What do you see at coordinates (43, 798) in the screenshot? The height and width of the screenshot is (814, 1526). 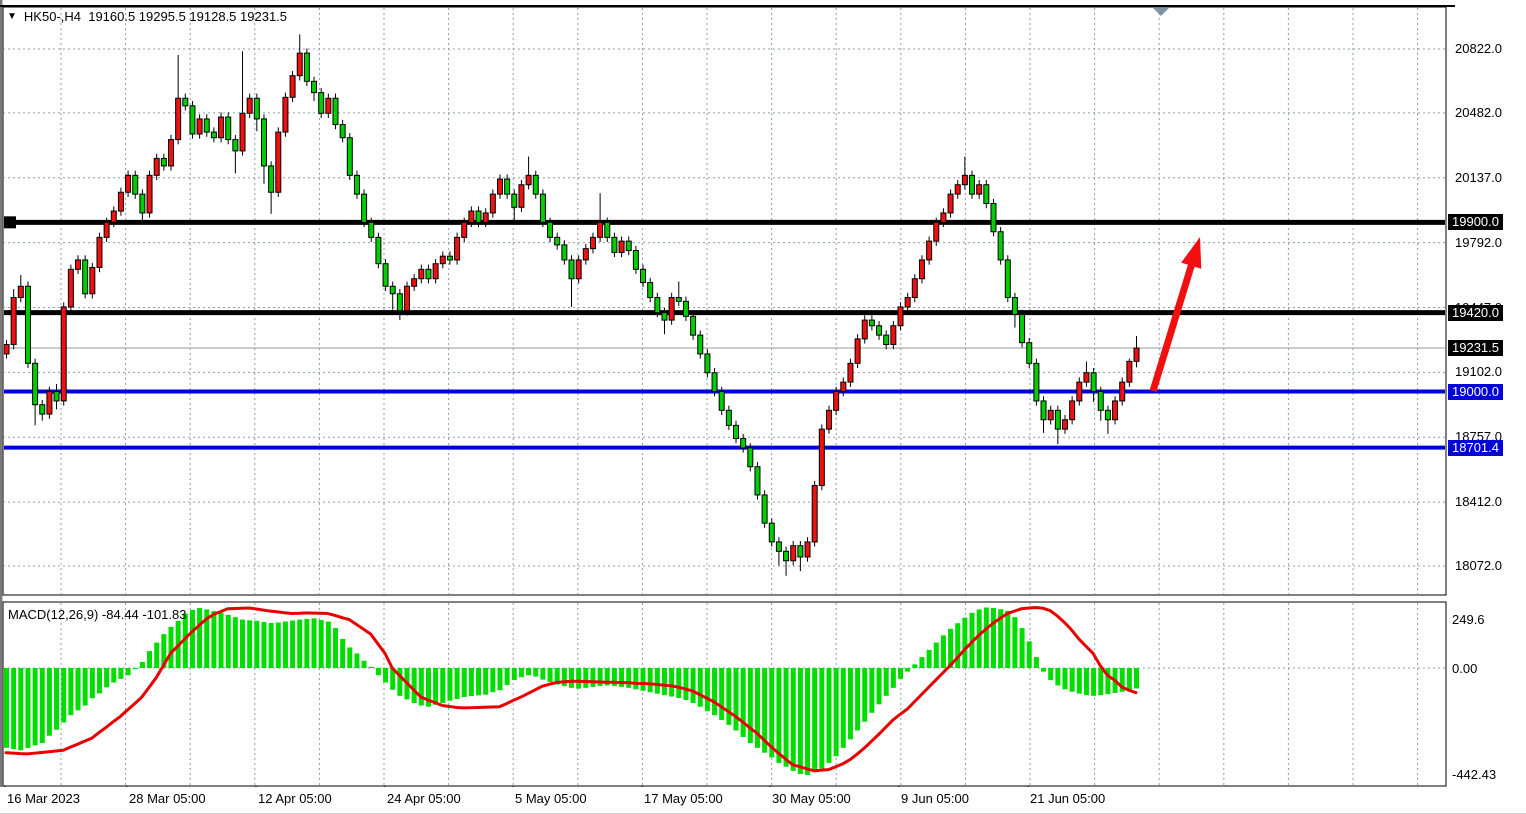 I see `time-label: 16 Mar 2023` at bounding box center [43, 798].